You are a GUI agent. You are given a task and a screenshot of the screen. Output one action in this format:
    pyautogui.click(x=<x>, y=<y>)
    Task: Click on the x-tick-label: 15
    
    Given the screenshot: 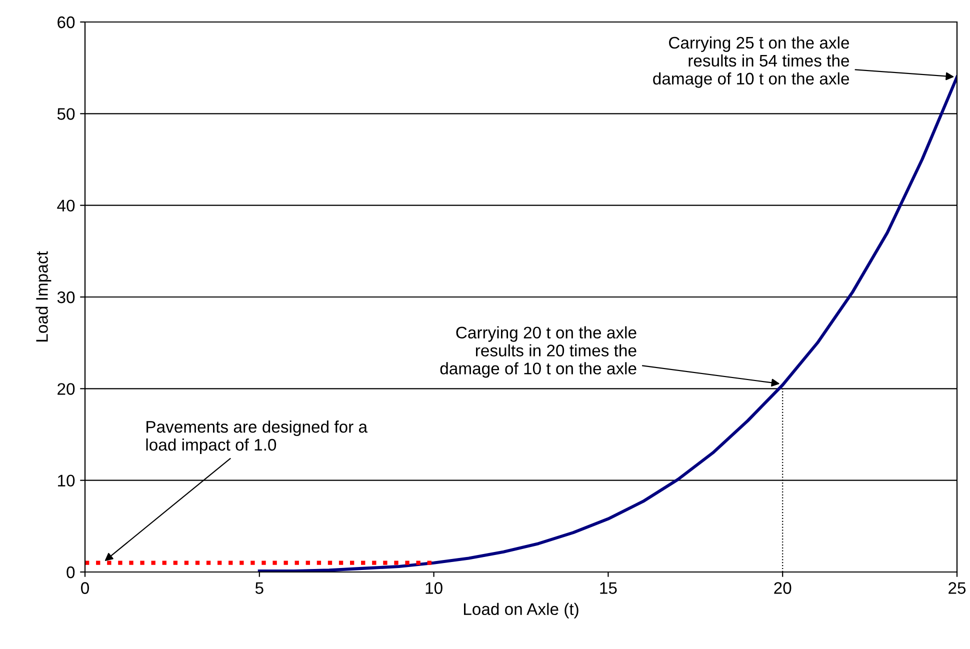 What is the action you would take?
    pyautogui.click(x=608, y=588)
    